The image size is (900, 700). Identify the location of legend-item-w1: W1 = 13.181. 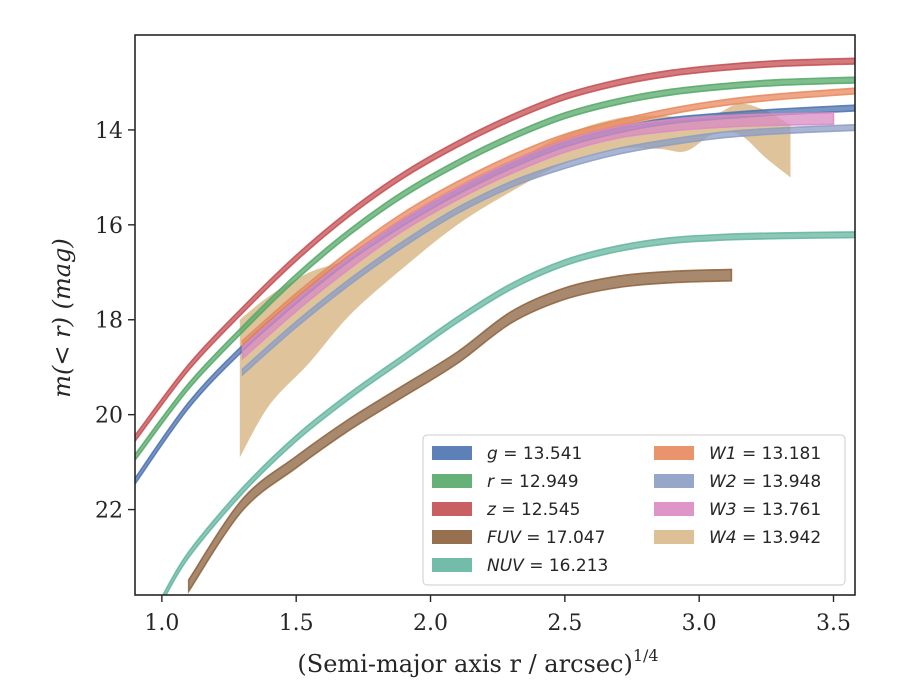
(737, 454).